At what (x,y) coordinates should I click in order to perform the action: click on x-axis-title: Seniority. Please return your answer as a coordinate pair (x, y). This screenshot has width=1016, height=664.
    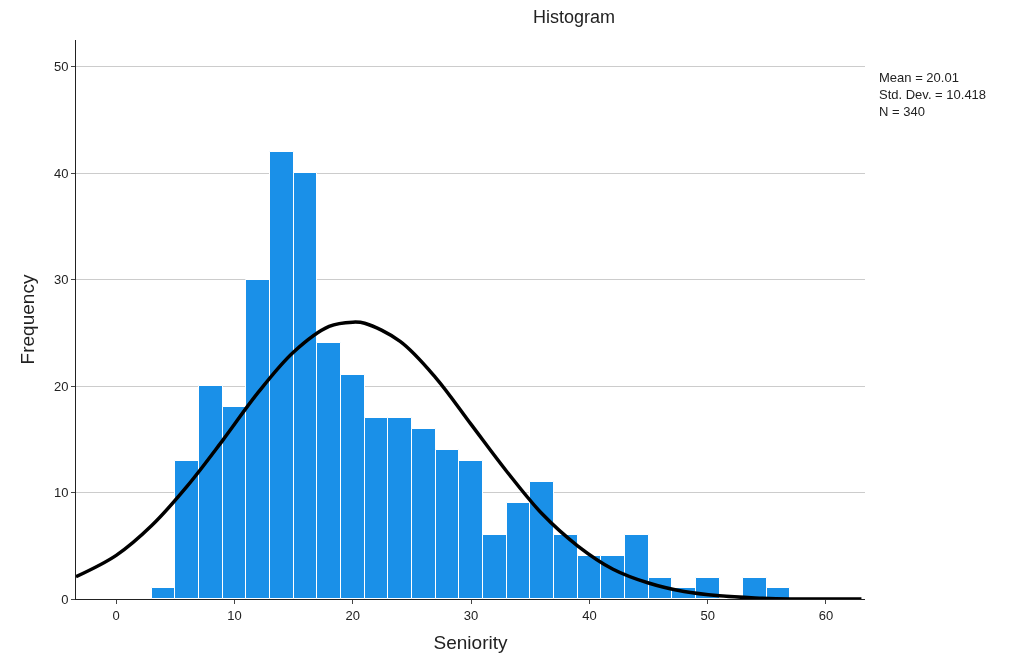
    Looking at the image, I should click on (470, 643).